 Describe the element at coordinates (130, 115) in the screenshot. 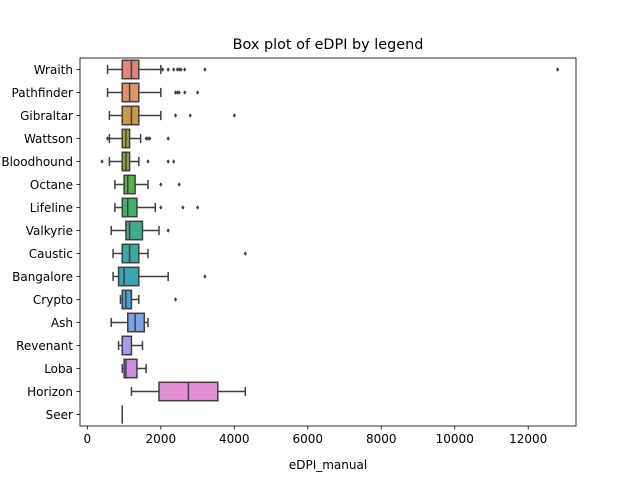

I see `box-gibraltar` at that location.